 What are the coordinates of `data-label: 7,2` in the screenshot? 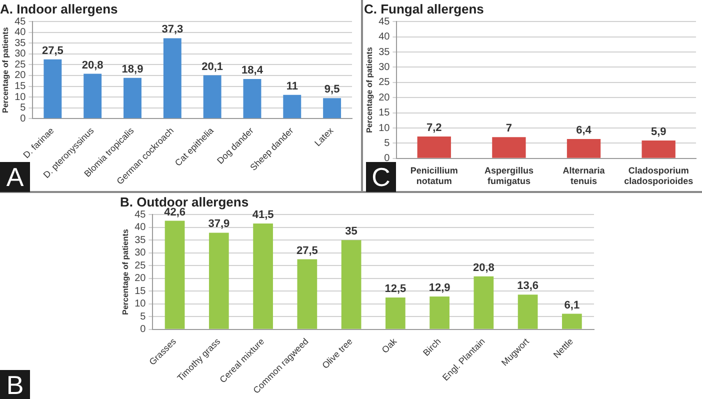 It's located at (434, 128).